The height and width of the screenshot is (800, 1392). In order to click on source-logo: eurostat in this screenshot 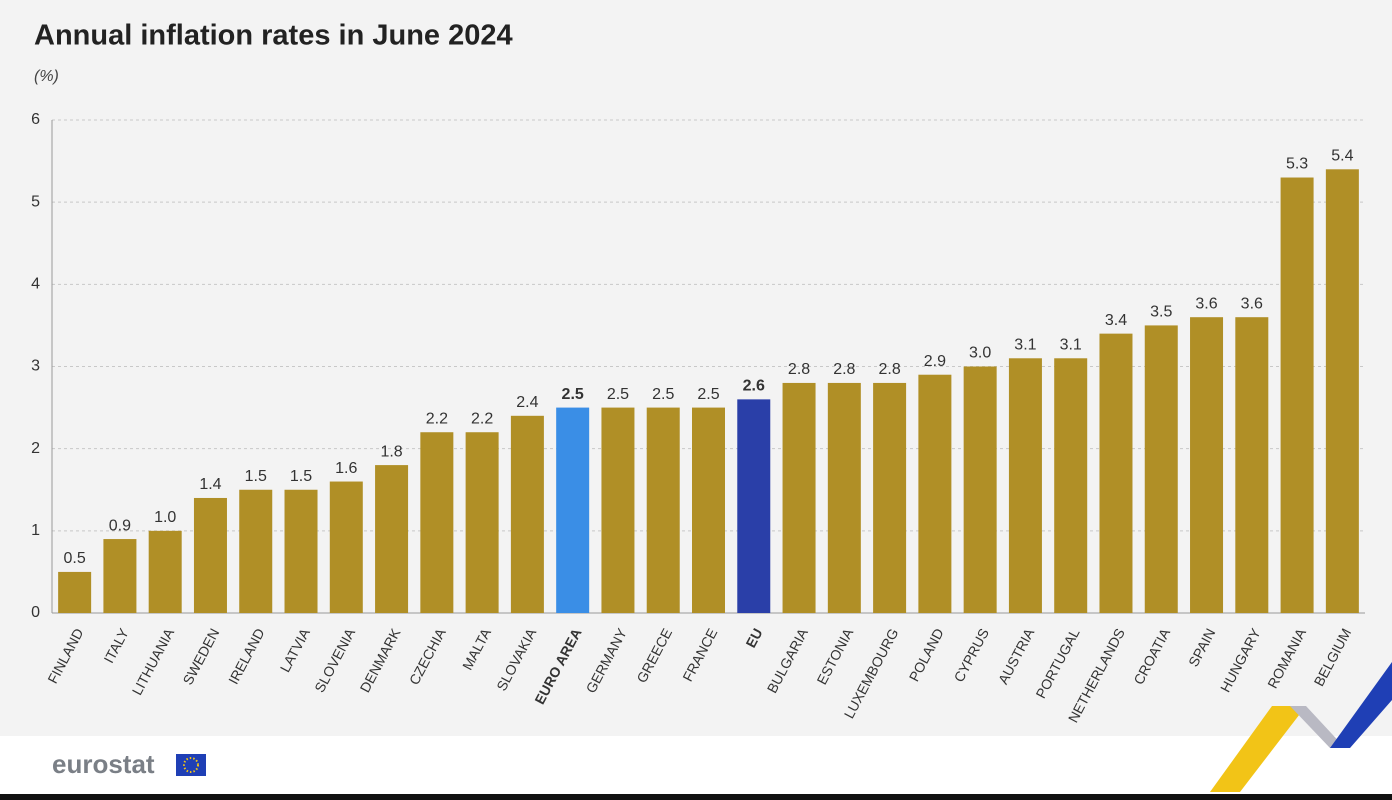, I will do `click(103, 764)`.